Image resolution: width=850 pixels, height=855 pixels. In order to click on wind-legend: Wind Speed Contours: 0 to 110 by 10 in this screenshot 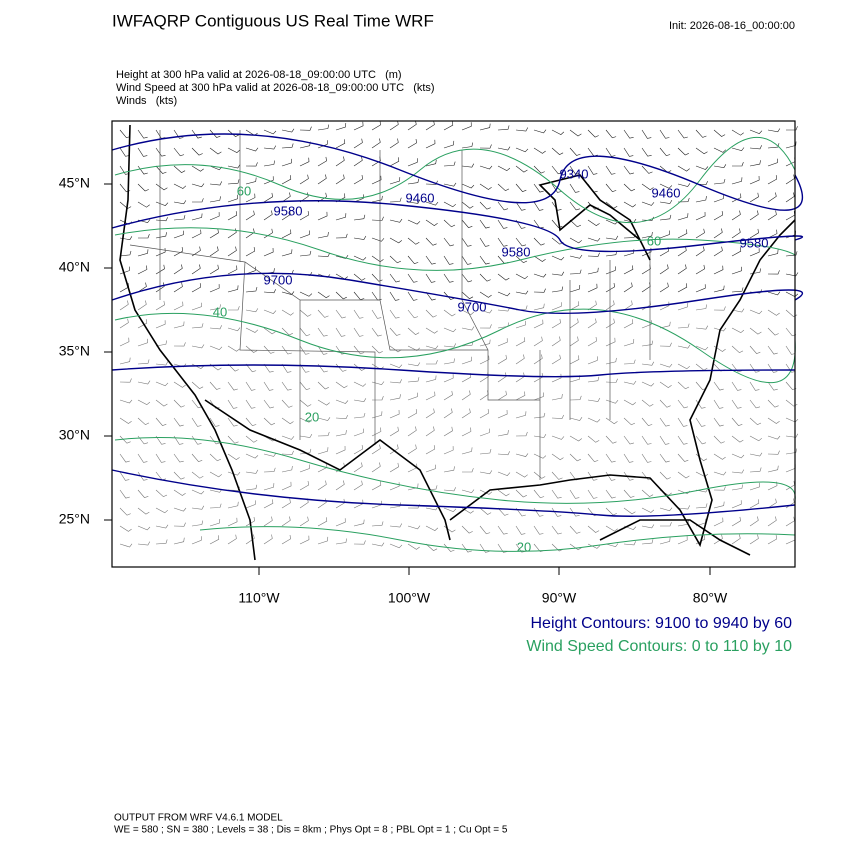, I will do `click(659, 646)`.